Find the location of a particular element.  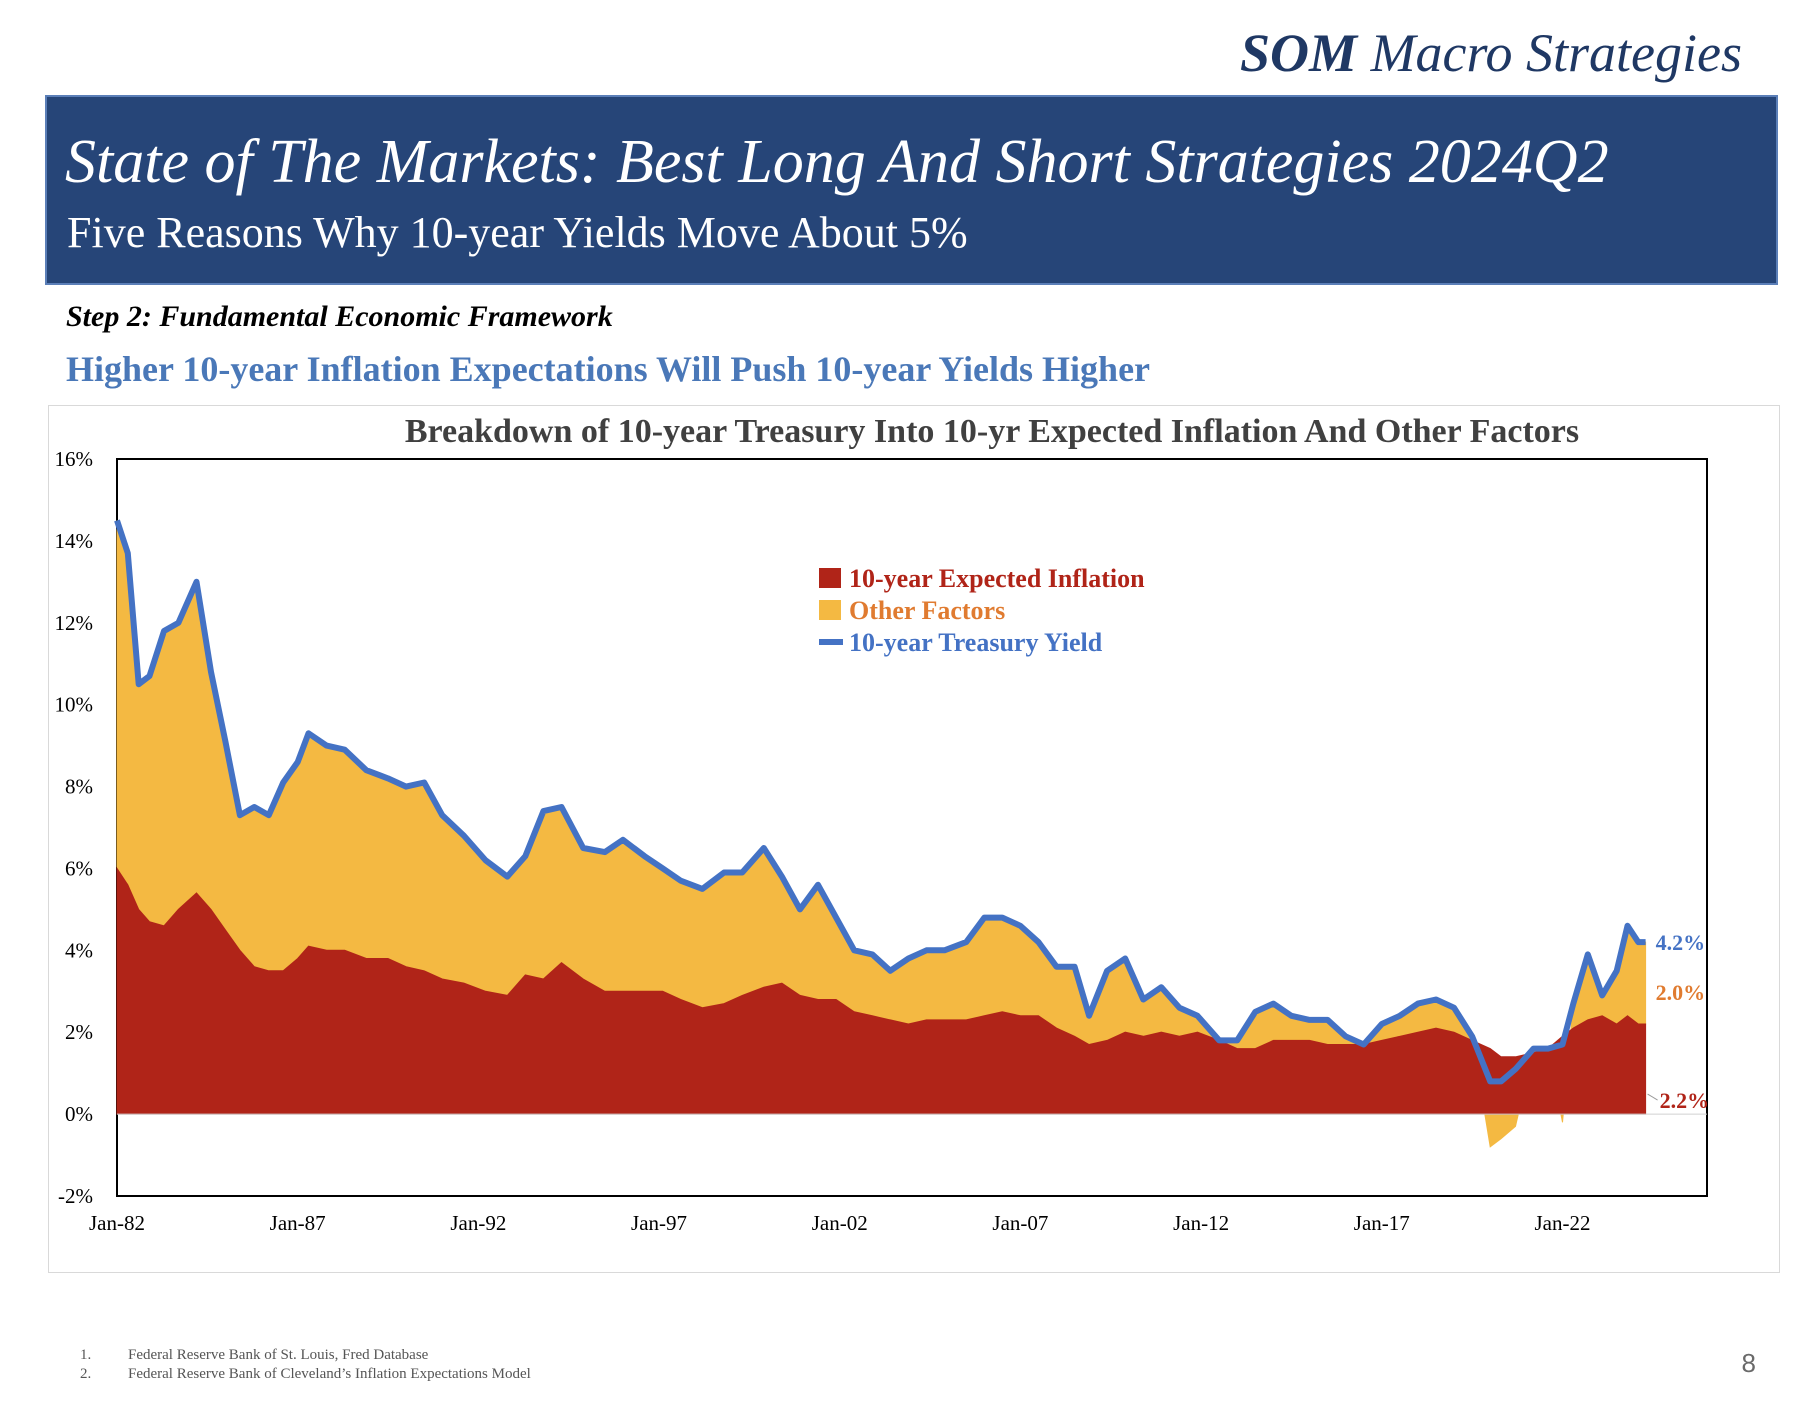

x-tick-label: Jan-92 is located at coordinates (478, 1223).